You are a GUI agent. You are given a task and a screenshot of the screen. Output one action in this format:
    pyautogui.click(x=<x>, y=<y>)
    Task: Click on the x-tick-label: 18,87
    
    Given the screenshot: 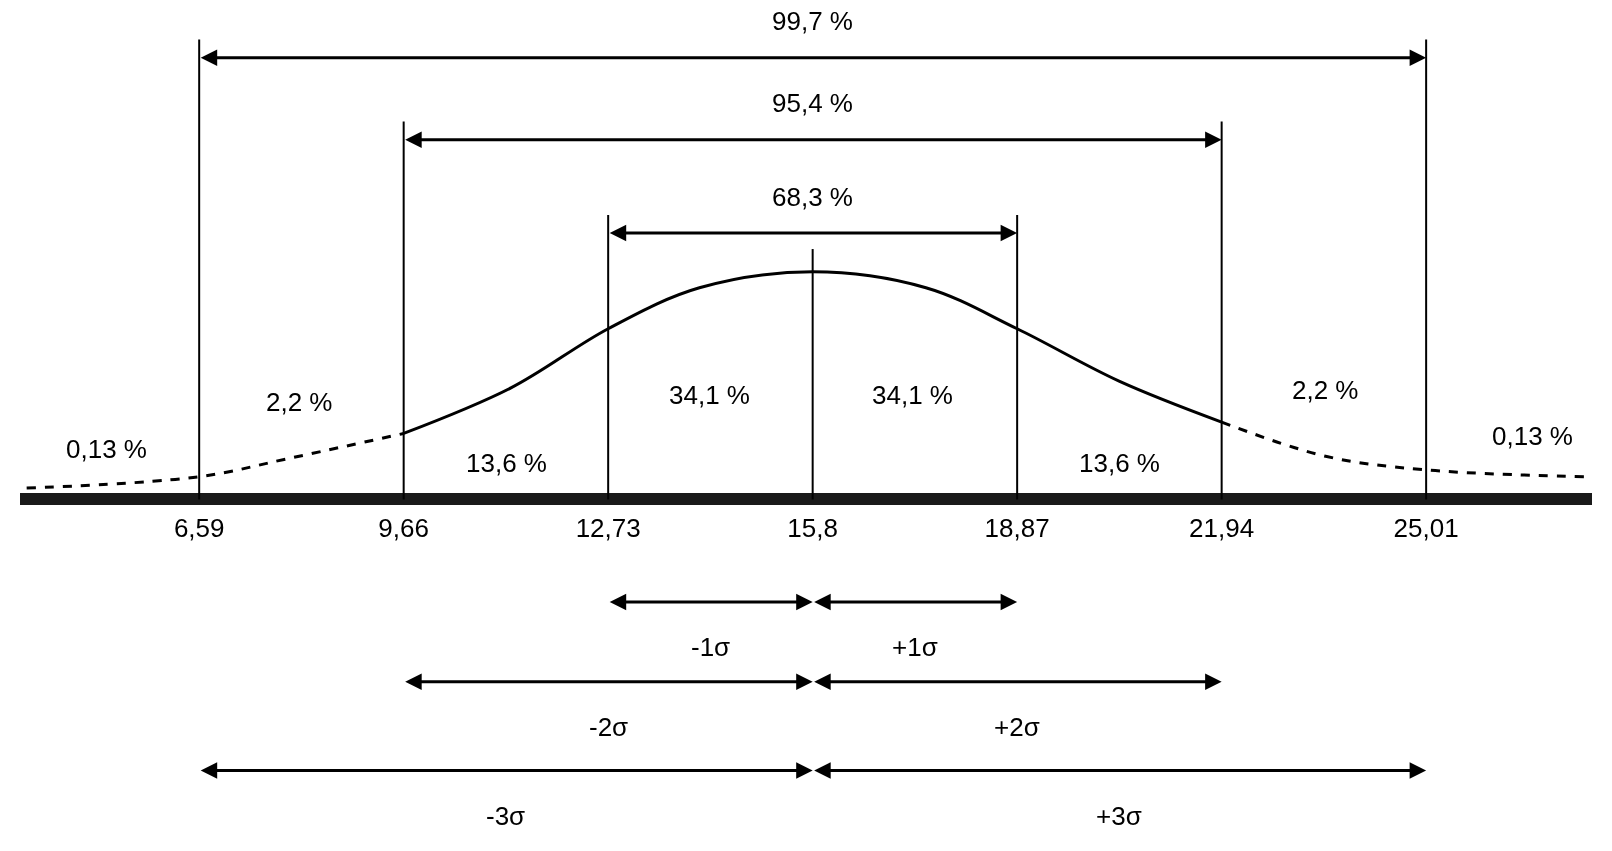 What is the action you would take?
    pyautogui.click(x=1017, y=527)
    